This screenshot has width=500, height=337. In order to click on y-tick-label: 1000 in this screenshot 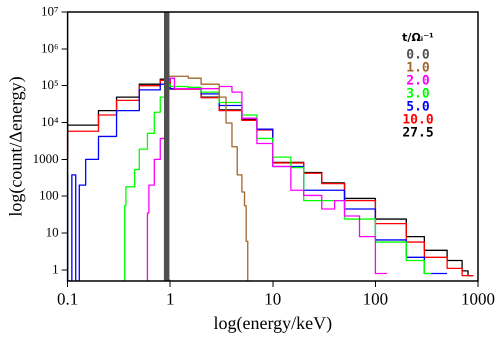, I will do `click(45, 158)`.